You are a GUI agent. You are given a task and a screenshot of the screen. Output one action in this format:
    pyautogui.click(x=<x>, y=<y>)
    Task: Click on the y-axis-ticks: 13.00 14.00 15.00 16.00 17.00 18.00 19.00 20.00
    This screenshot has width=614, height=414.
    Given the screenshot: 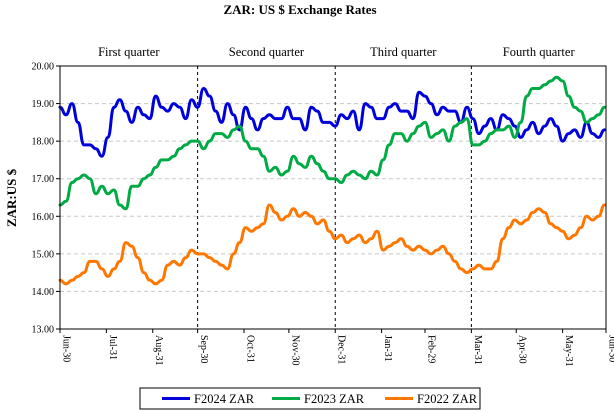 What is the action you would take?
    pyautogui.click(x=46, y=199)
    